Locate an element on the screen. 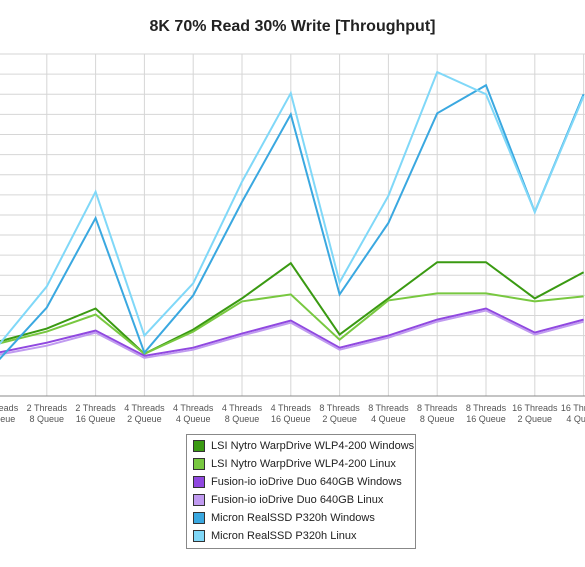 Image resolution: width=585 pixels, height=567 pixels. legend-label: Fusion-io ioDrive Duo 640GB Linux is located at coordinates (297, 500).